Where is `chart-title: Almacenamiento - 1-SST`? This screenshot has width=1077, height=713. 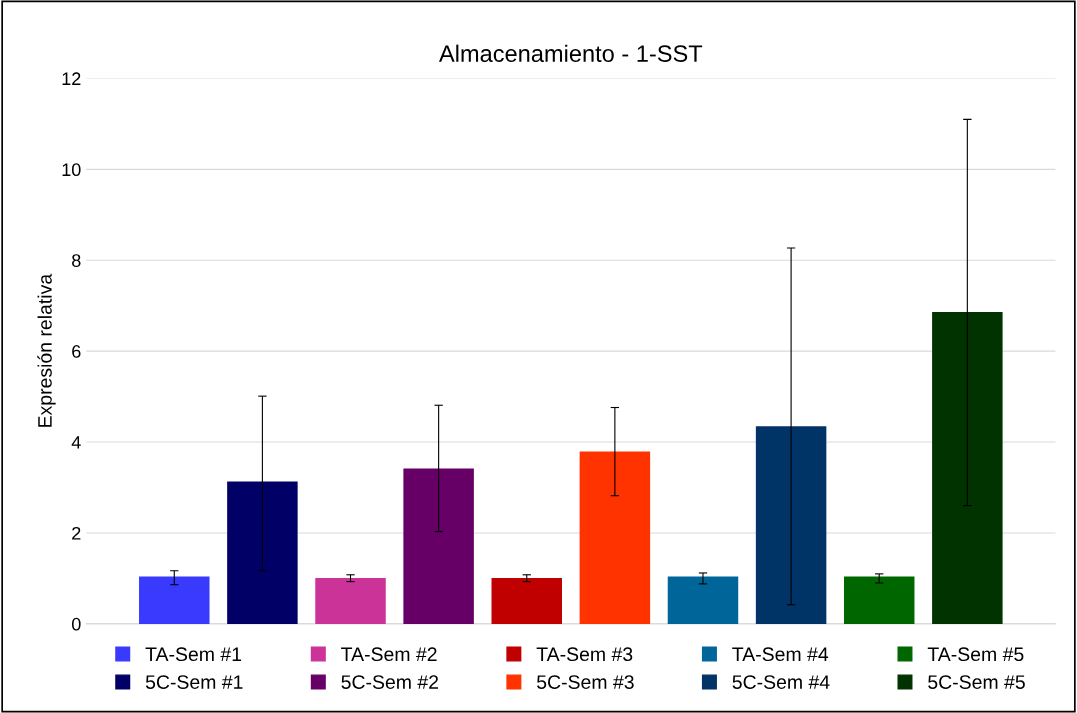
chart-title: Almacenamiento - 1-SST is located at coordinates (570, 53).